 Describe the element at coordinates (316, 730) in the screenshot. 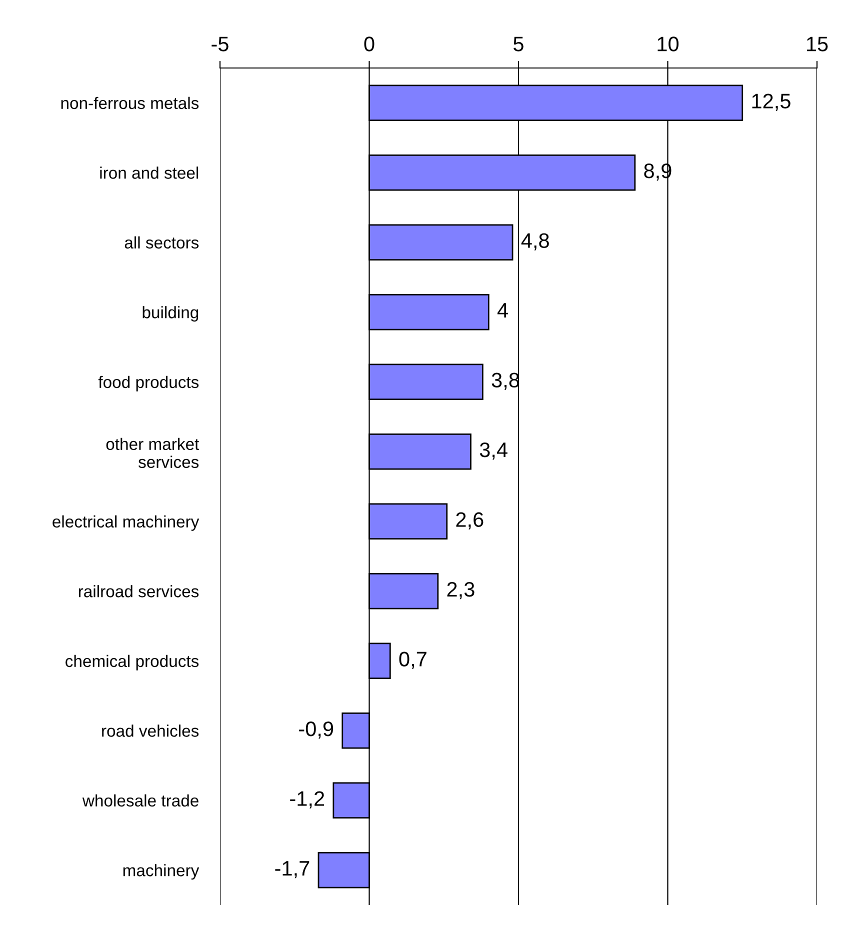

I see `data-label: -0,9` at that location.